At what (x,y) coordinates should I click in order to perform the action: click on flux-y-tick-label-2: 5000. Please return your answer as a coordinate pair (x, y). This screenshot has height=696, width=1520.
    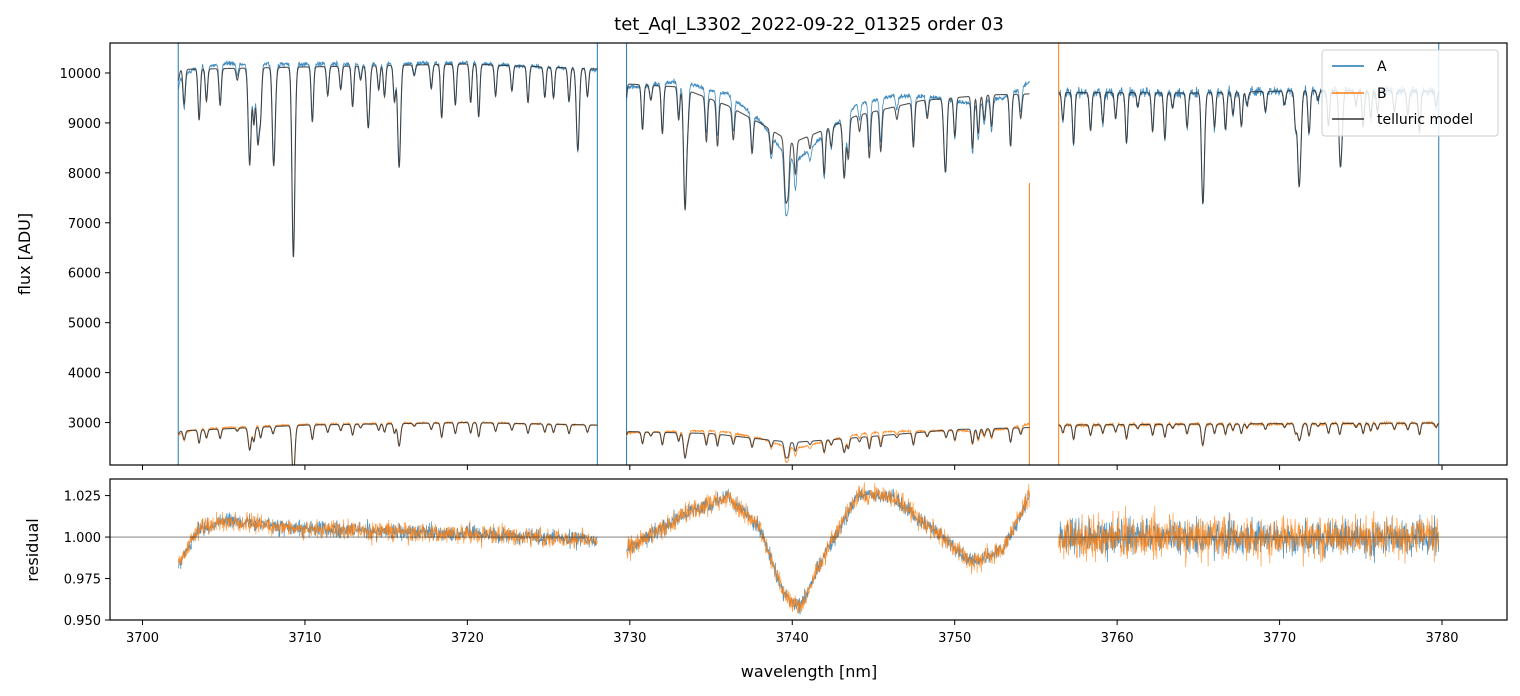
    Looking at the image, I should click on (84, 324).